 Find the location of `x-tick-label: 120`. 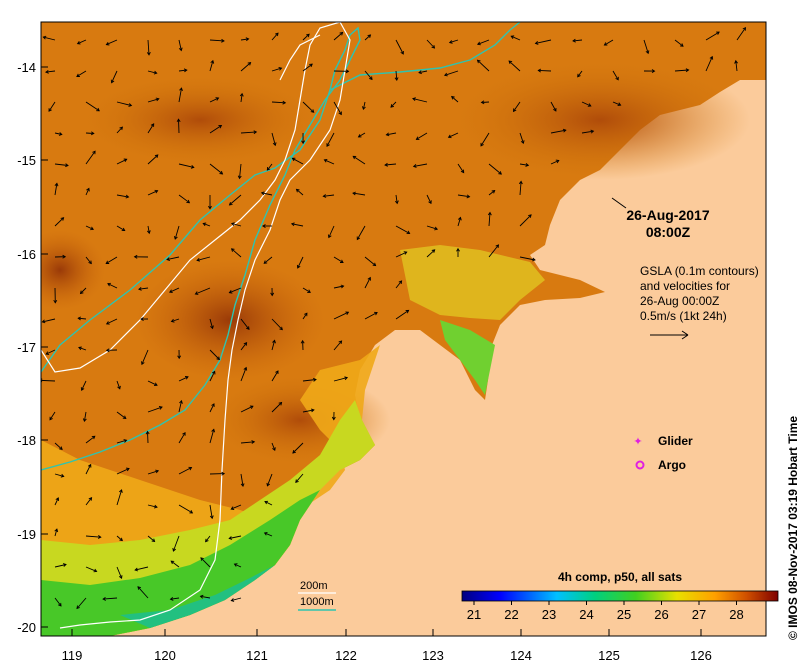

x-tick-label: 120 is located at coordinates (165, 655).